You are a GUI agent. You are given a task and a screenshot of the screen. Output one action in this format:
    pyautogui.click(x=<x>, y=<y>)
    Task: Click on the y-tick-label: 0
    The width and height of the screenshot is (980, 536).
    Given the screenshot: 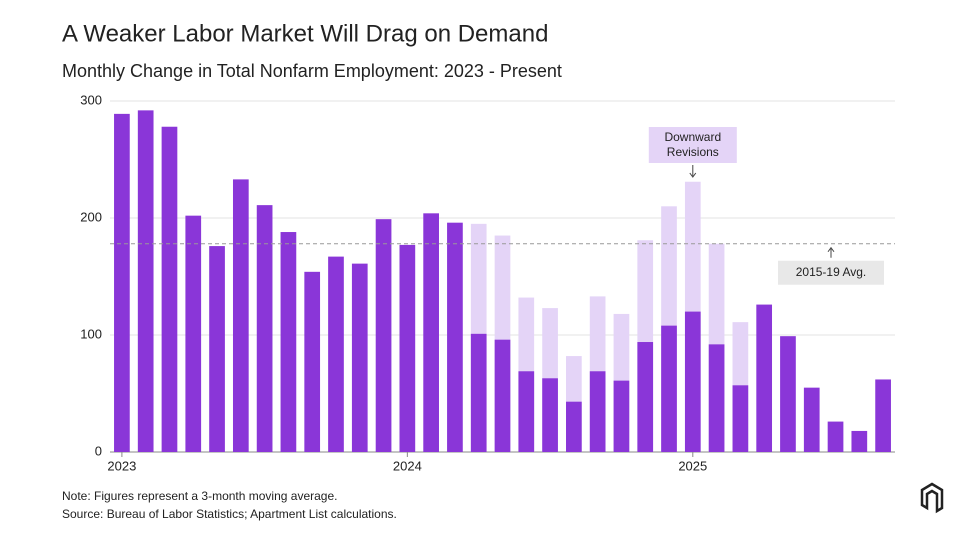 What is the action you would take?
    pyautogui.click(x=98, y=450)
    